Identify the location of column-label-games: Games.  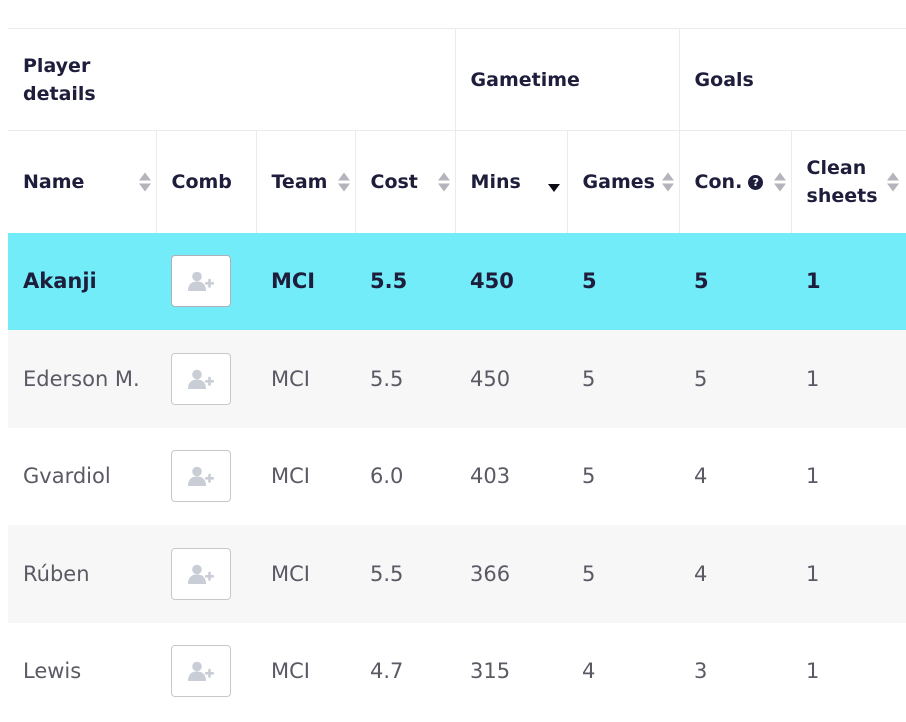
(618, 181).